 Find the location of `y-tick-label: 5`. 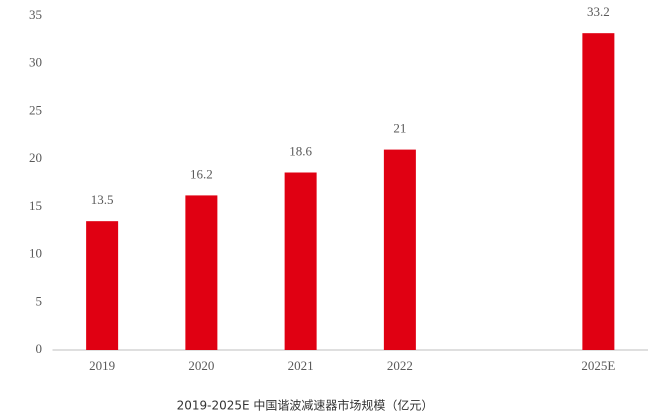

y-tick-label: 5 is located at coordinates (39, 300).